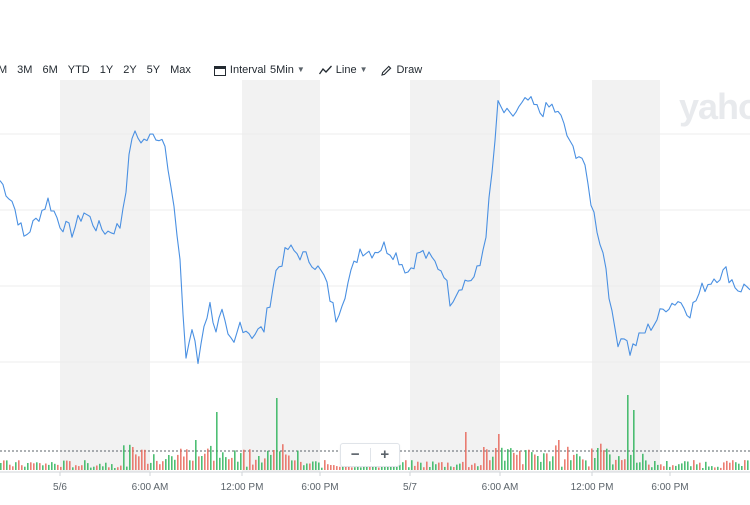 The height and width of the screenshot is (505, 750). Describe the element at coordinates (259, 70) in the screenshot. I see `interval-dropdown: Interval 5Min ▼` at that location.